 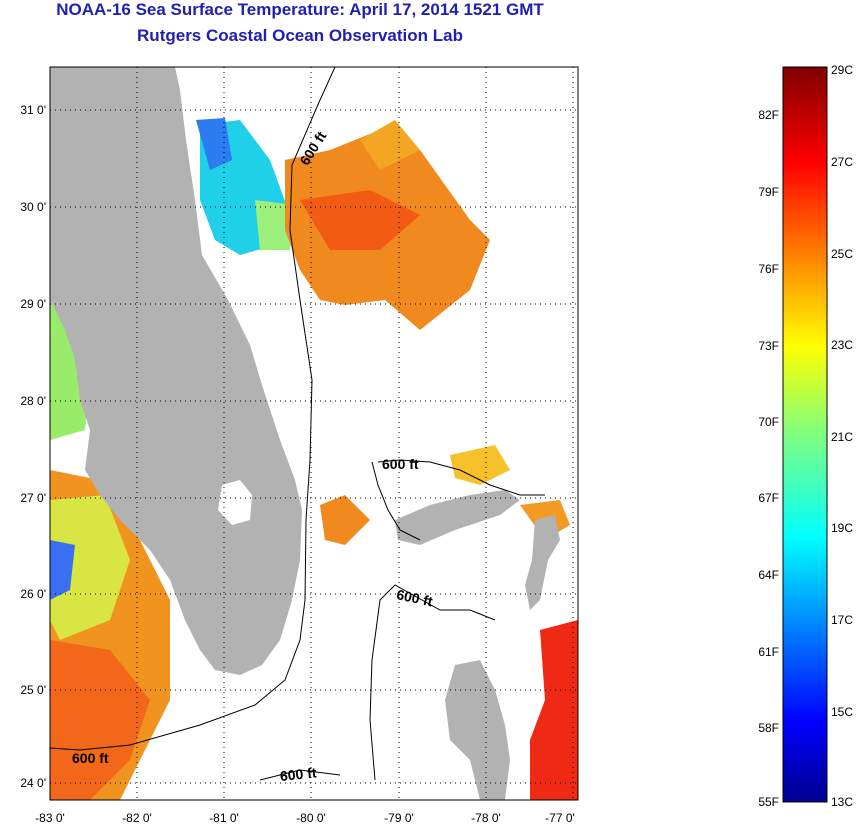 I want to click on lat-tick: 30 0', so click(x=33, y=207).